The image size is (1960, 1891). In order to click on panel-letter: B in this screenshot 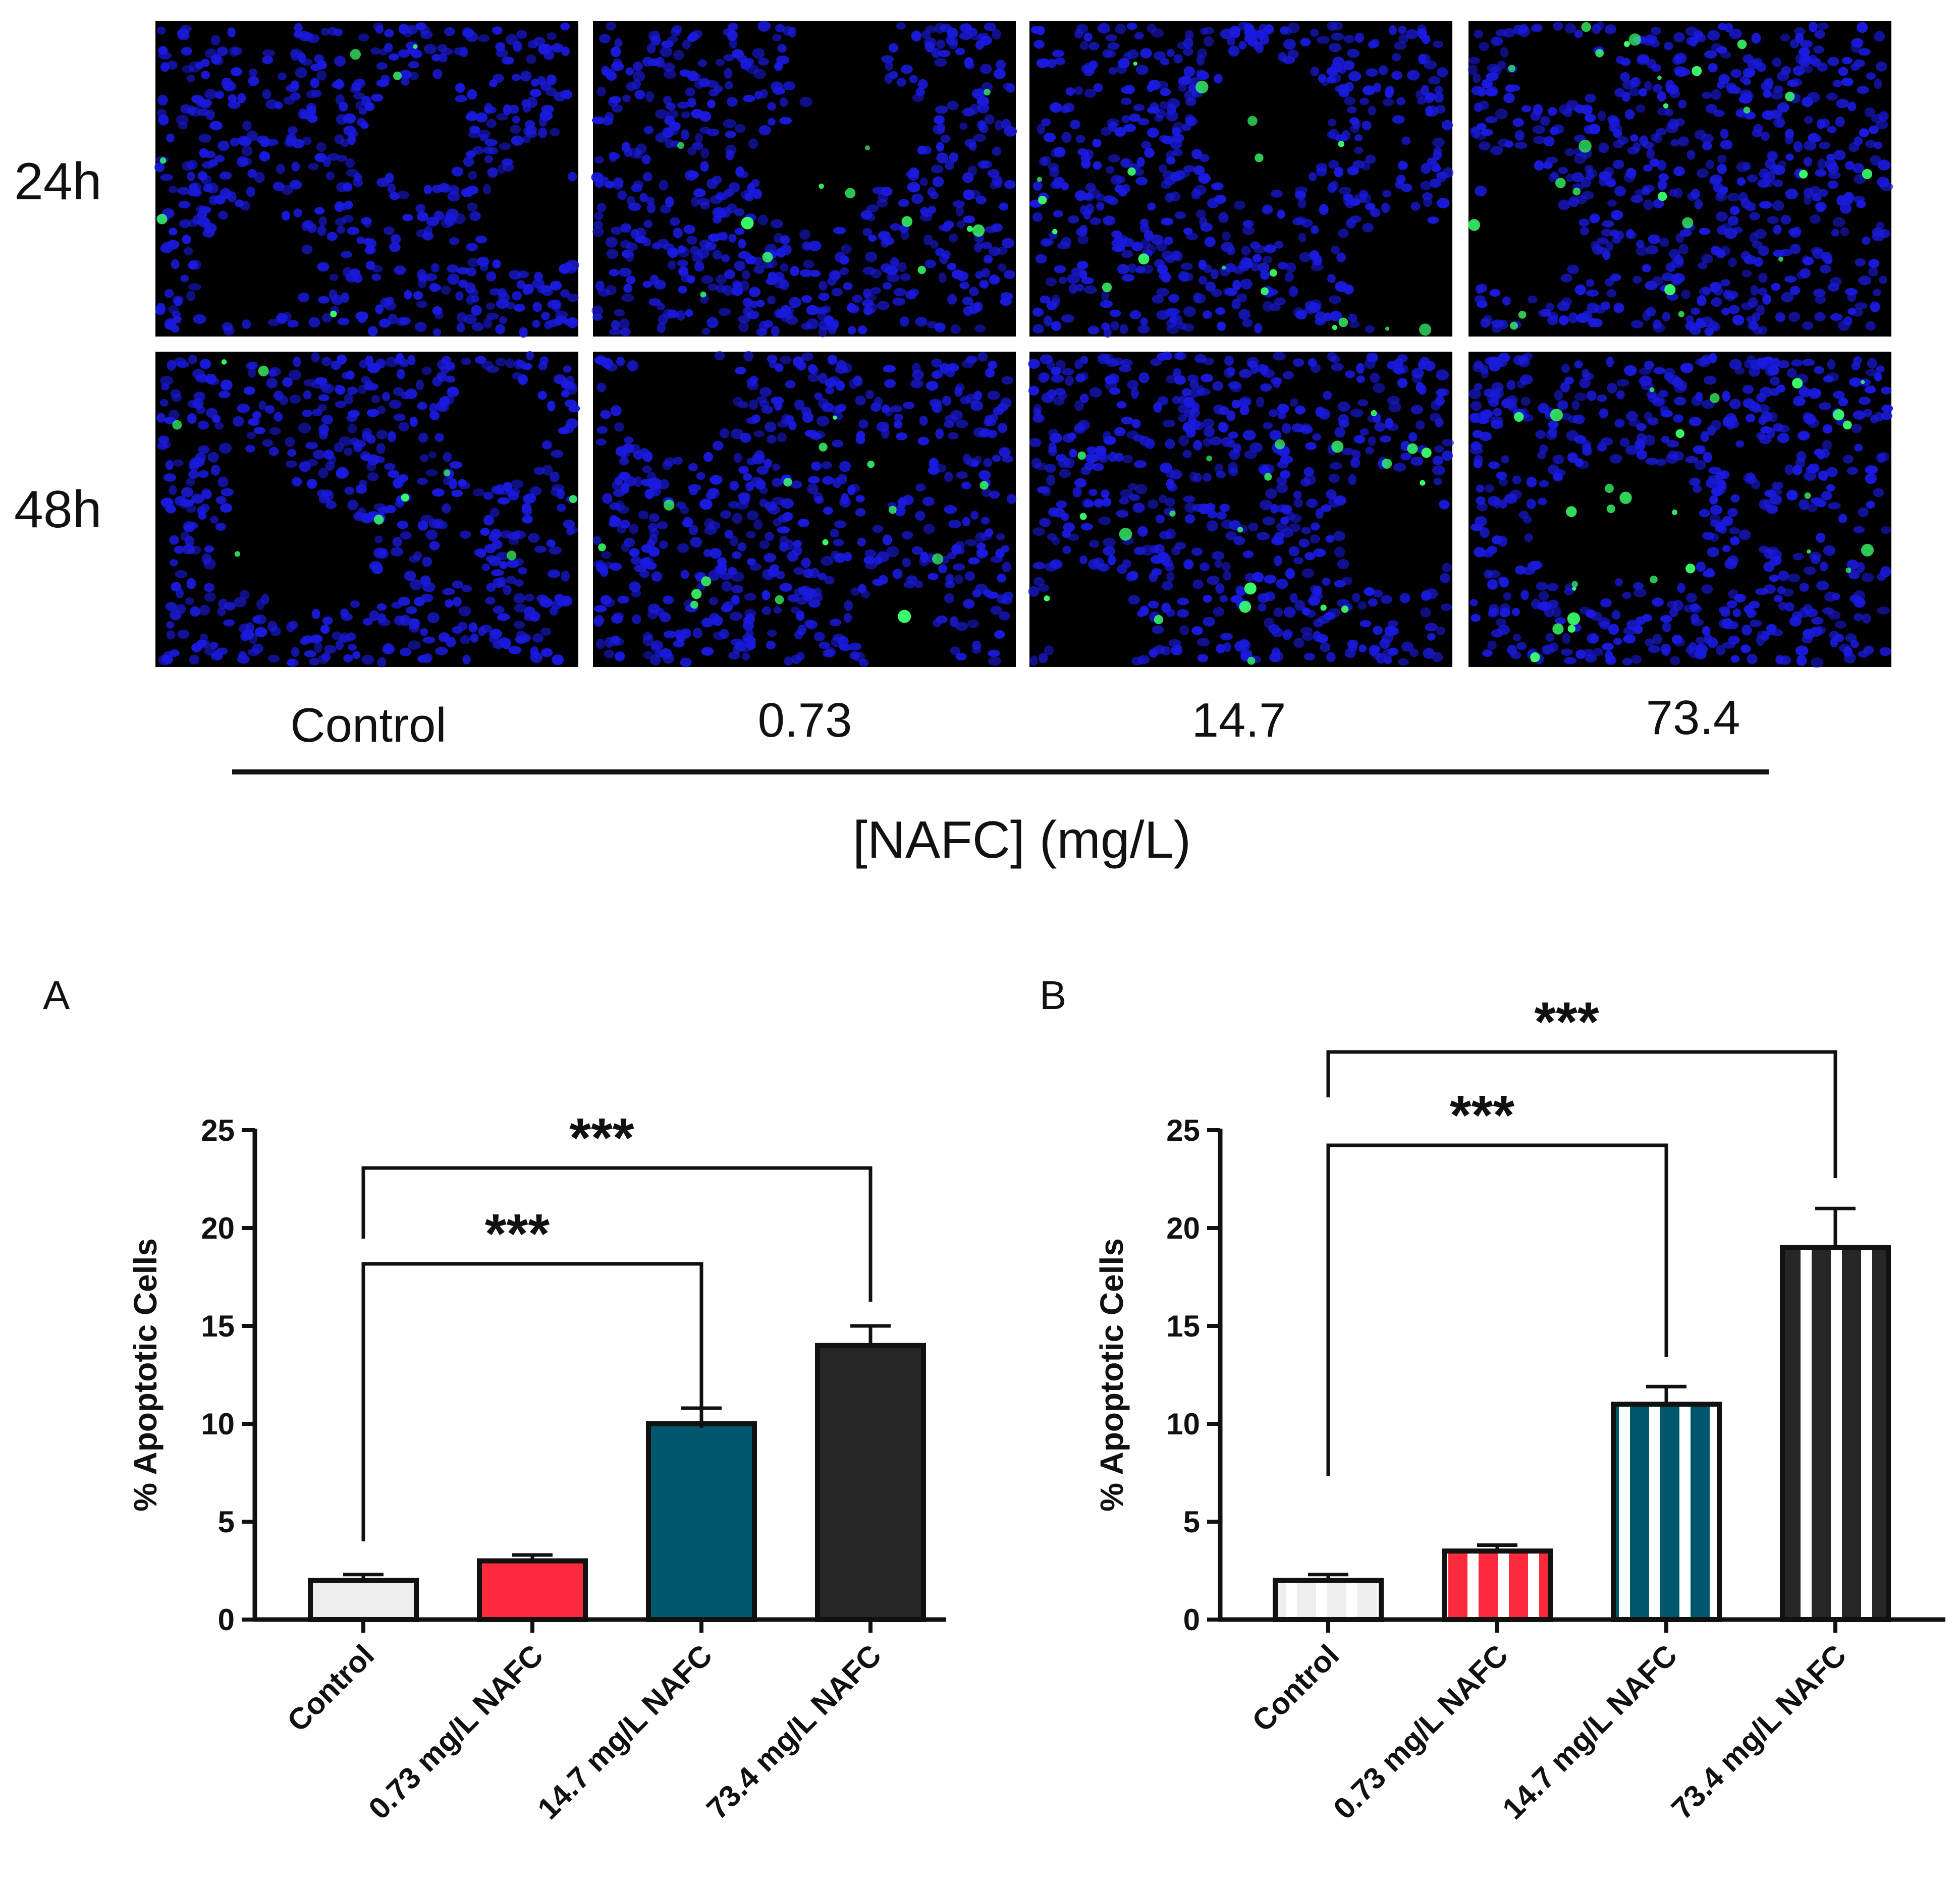, I will do `click(1053, 995)`.